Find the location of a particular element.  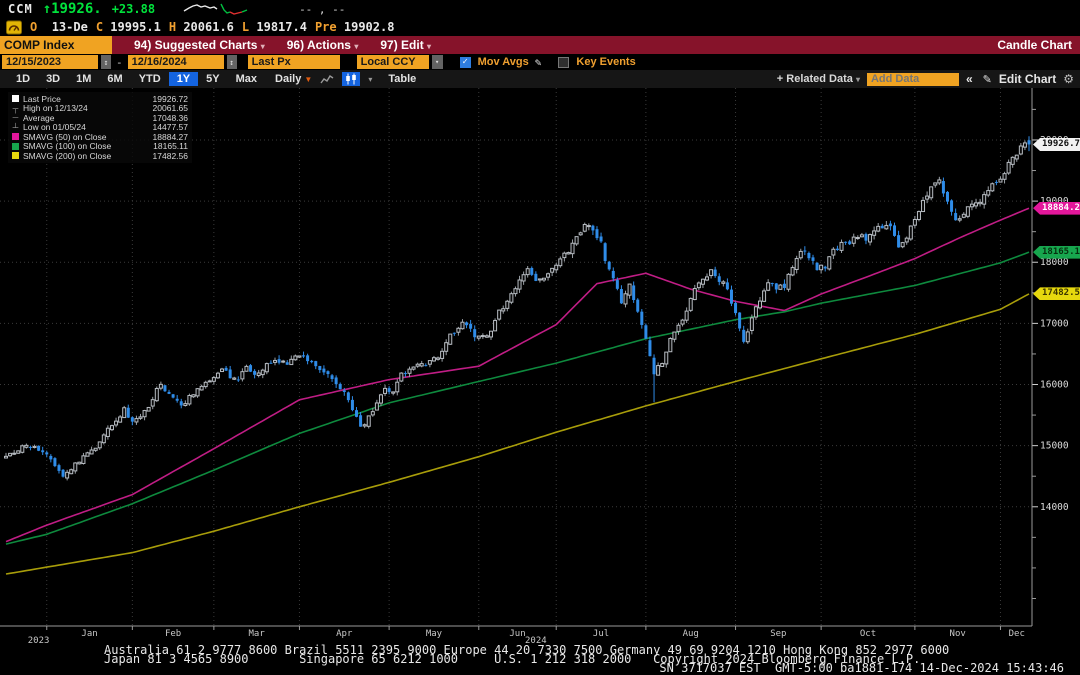

svg-text: 15000 is located at coordinates (1054, 446).